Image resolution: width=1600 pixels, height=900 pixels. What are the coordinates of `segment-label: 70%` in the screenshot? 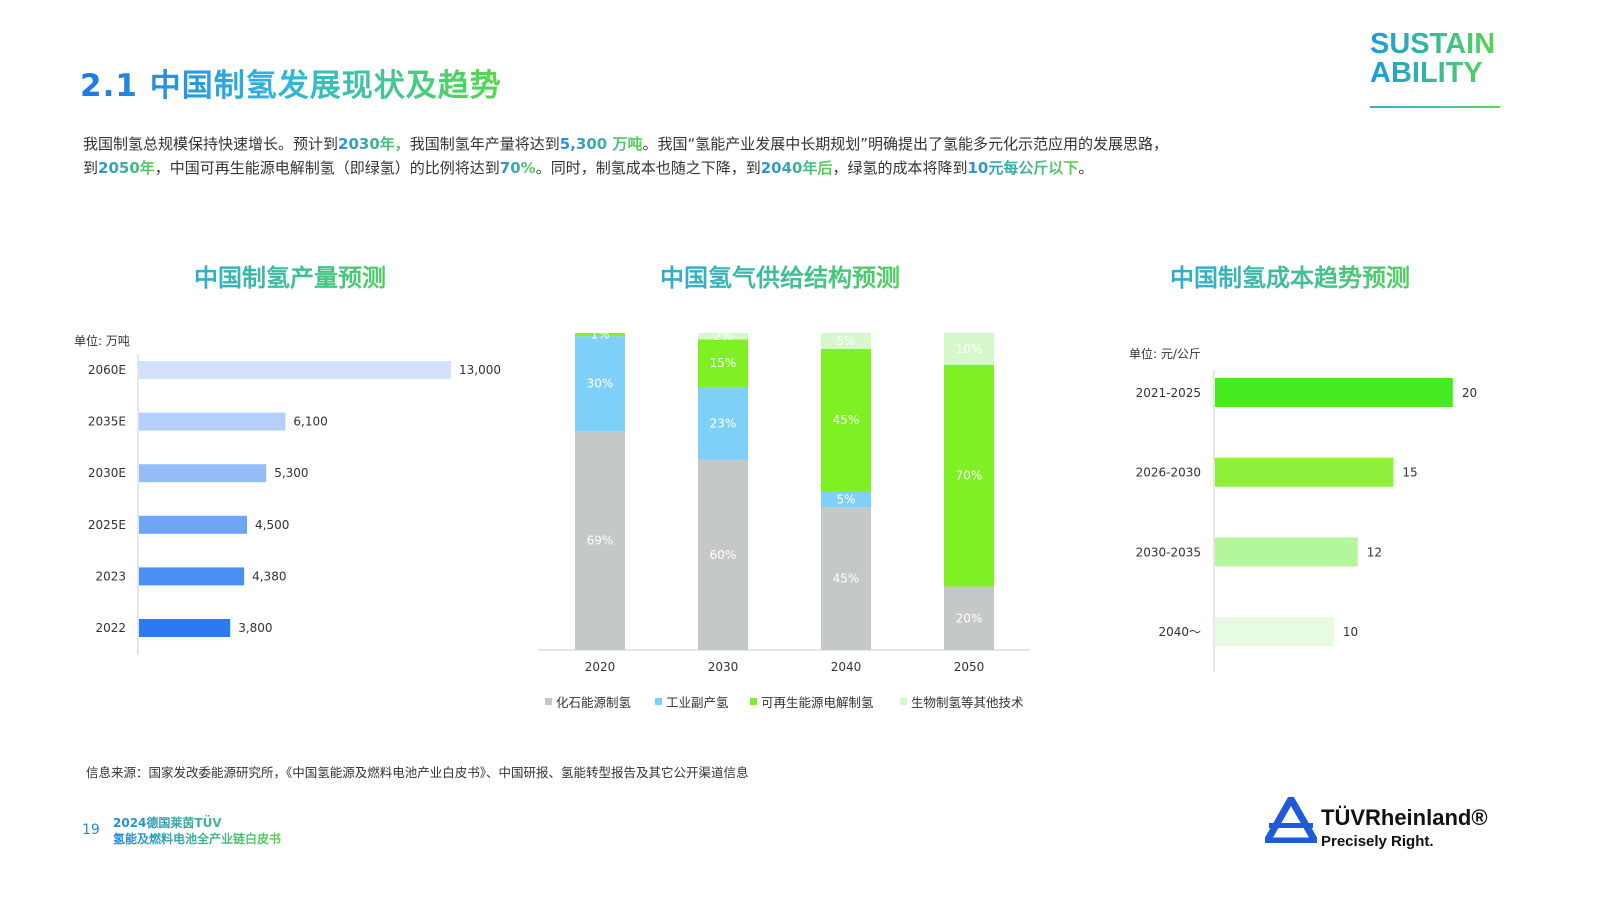 It's located at (969, 476).